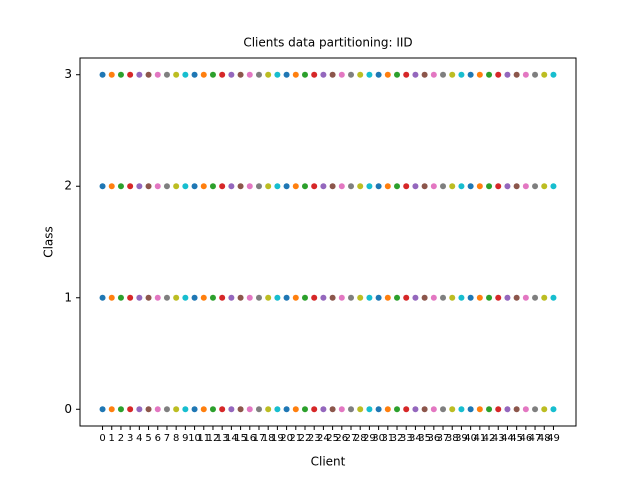  Describe the element at coordinates (516, 438) in the screenshot. I see `x-tick-label: 45` at that location.